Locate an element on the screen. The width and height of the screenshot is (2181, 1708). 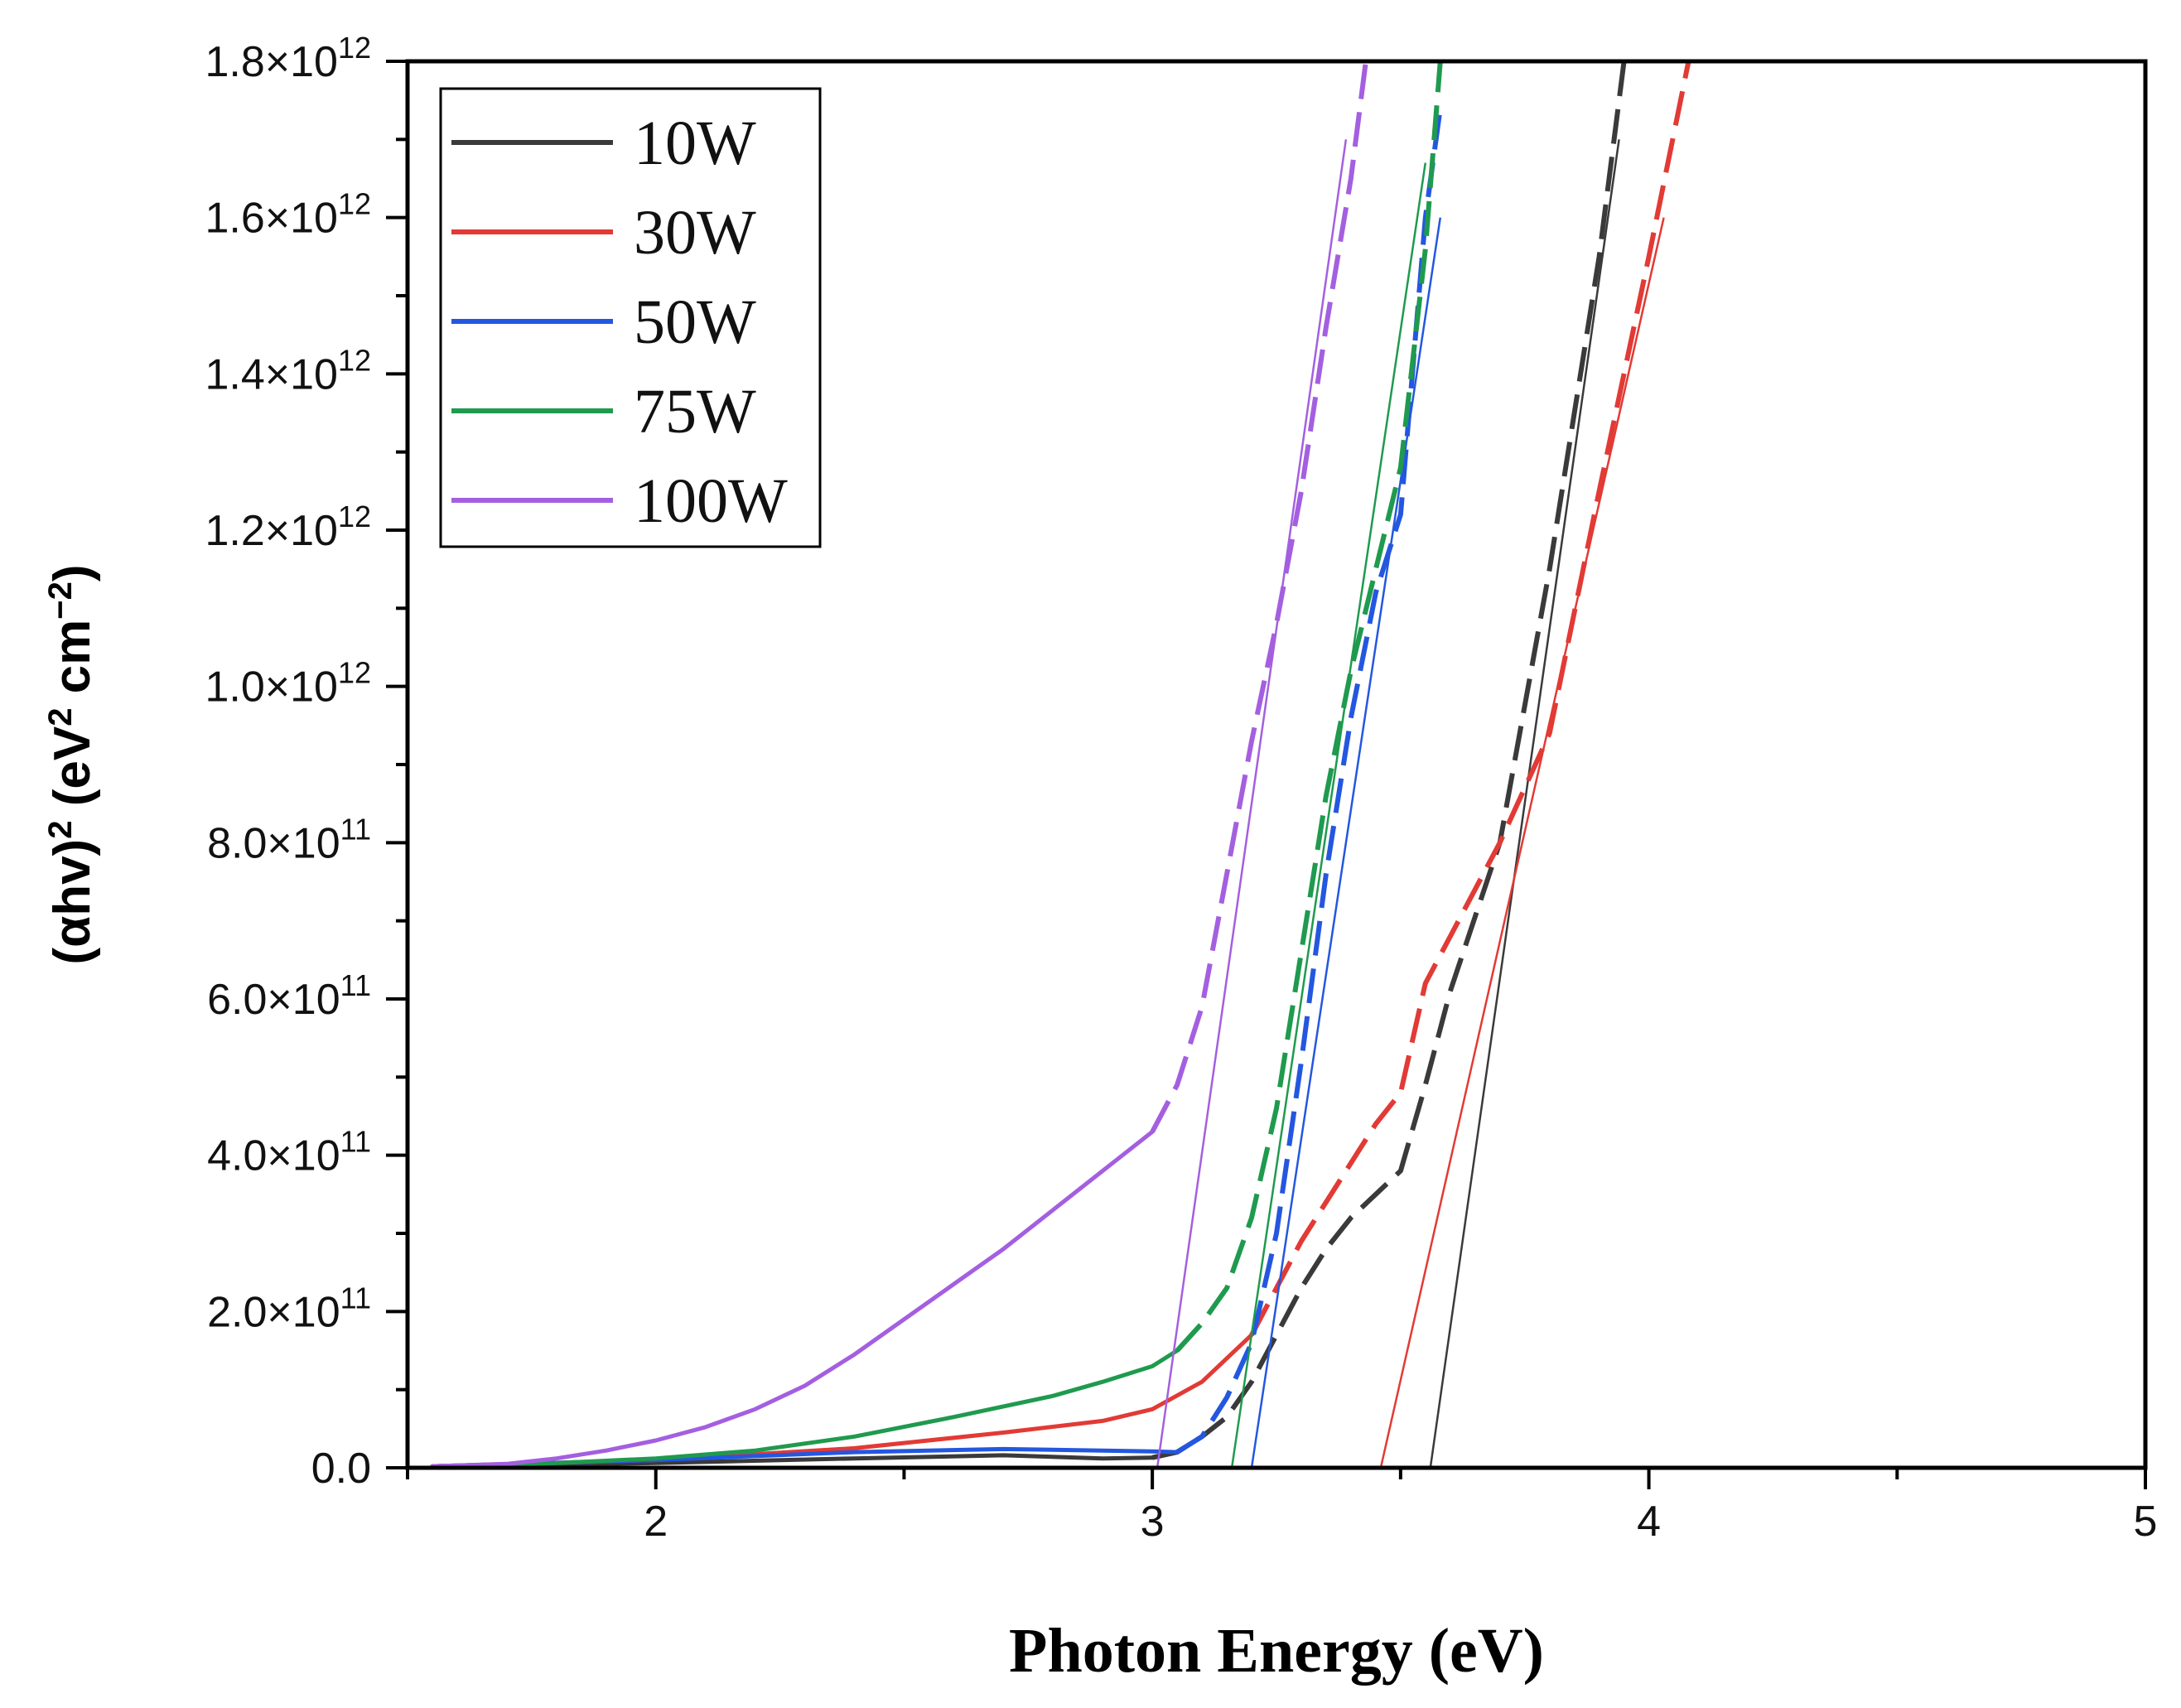
y-tick-label: 8.0×10¹¹ is located at coordinates (289, 839).